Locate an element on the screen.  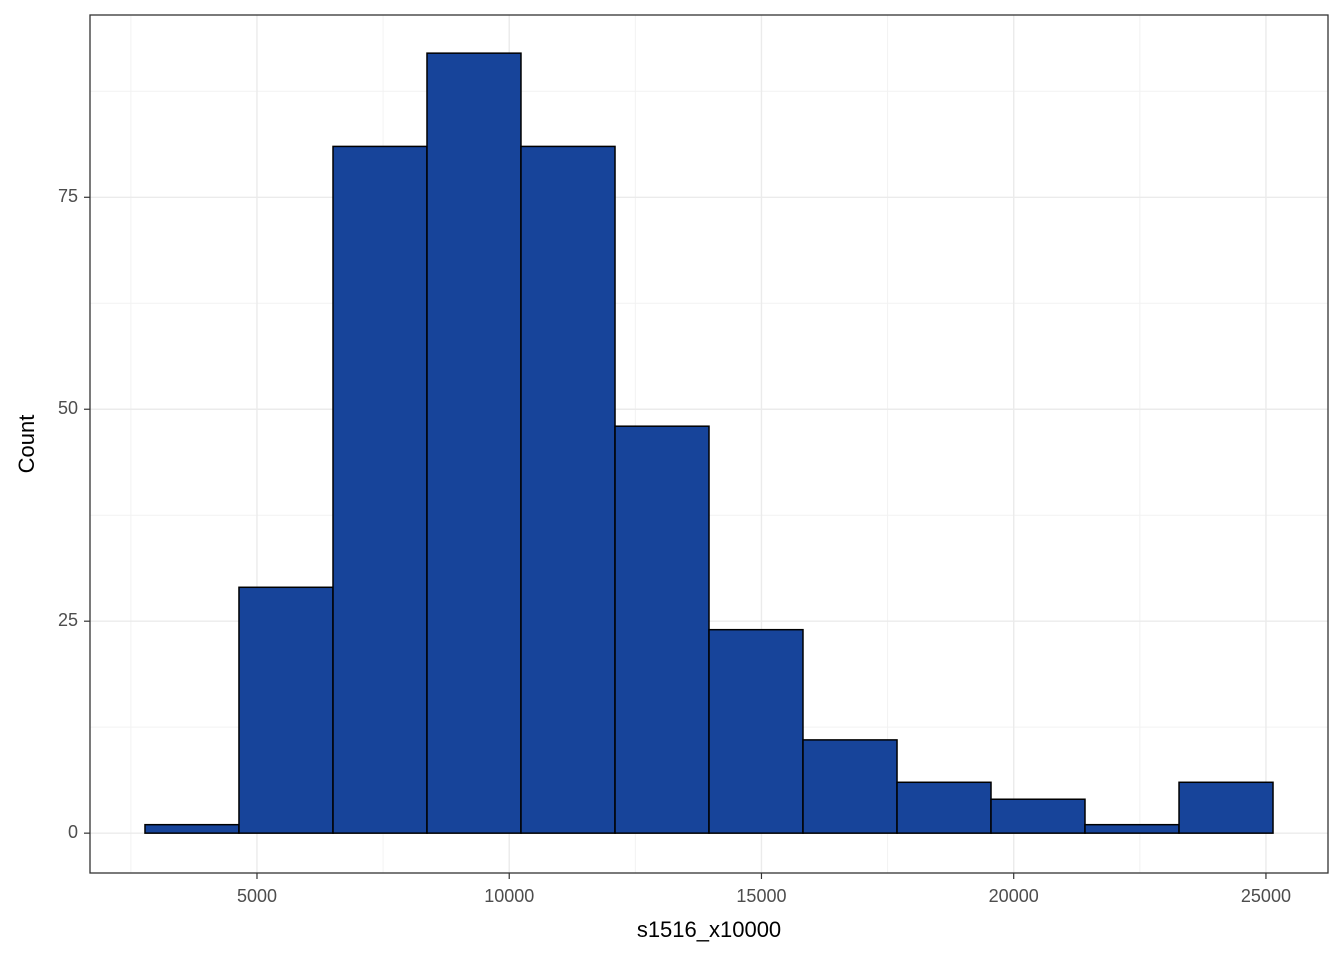
x-axis-title: s1516_x10000 is located at coordinates (709, 929).